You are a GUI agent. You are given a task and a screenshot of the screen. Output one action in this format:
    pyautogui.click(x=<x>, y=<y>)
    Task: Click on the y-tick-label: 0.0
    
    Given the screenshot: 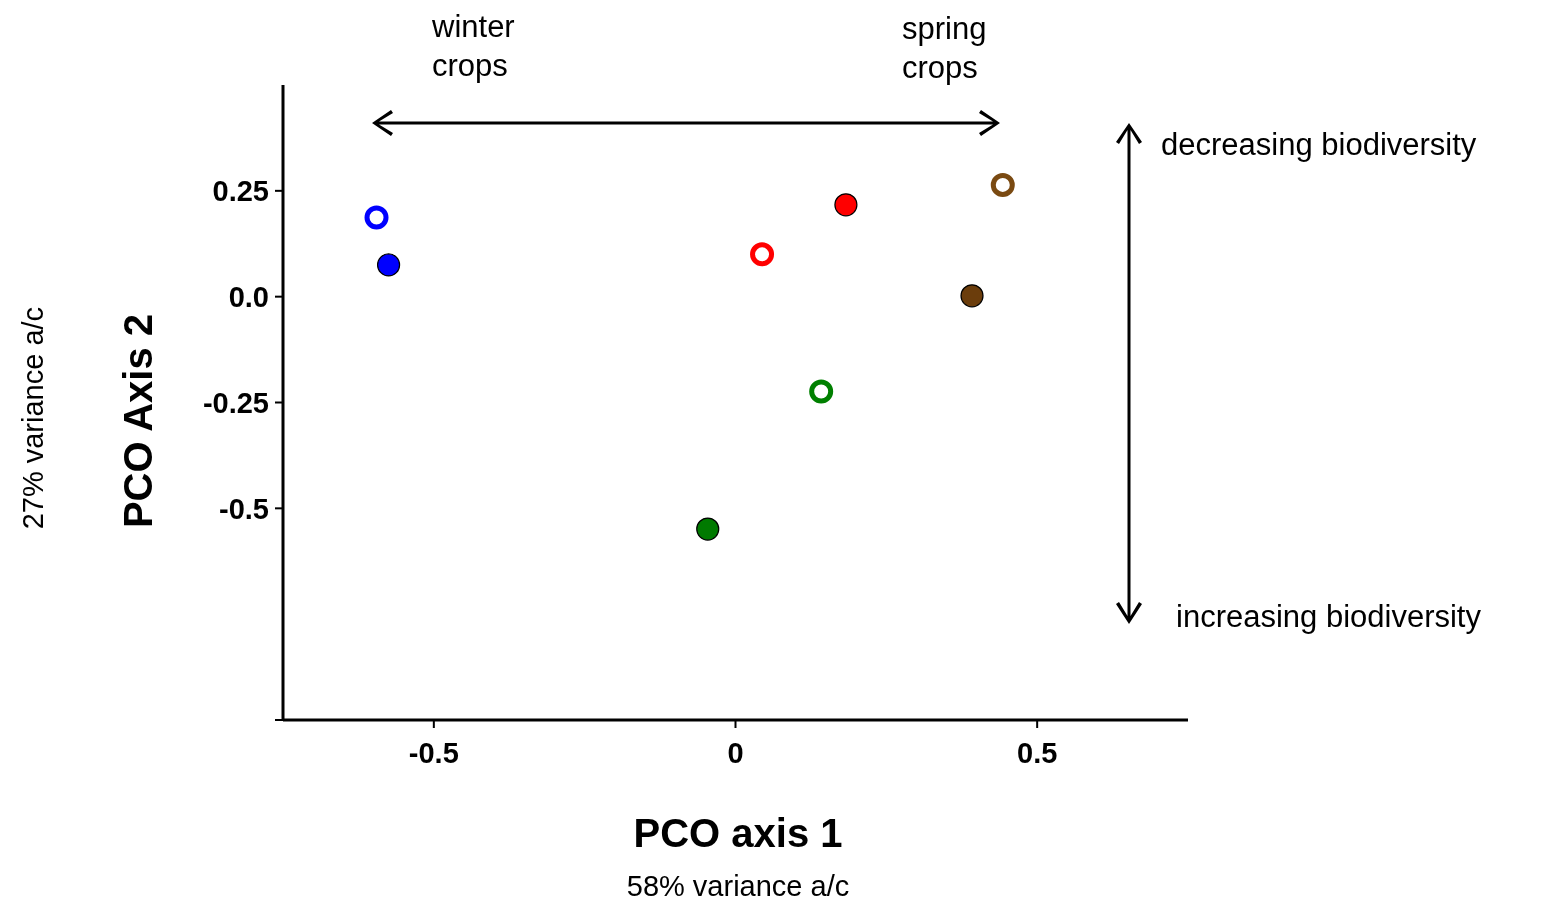 What is the action you would take?
    pyautogui.click(x=248, y=296)
    